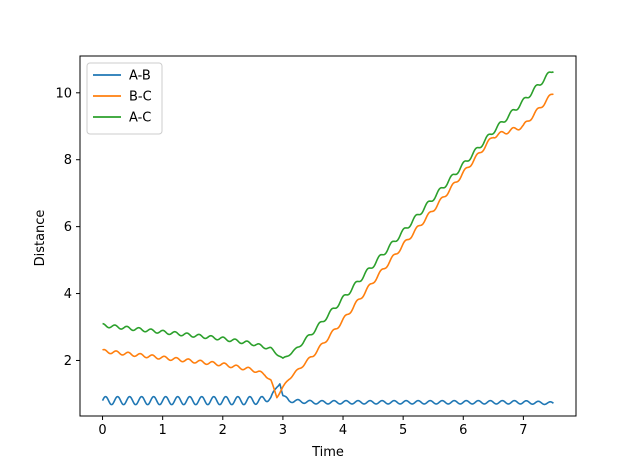 The image size is (640, 468). What do you see at coordinates (523, 430) in the screenshot?
I see `x-tick-label: 7` at bounding box center [523, 430].